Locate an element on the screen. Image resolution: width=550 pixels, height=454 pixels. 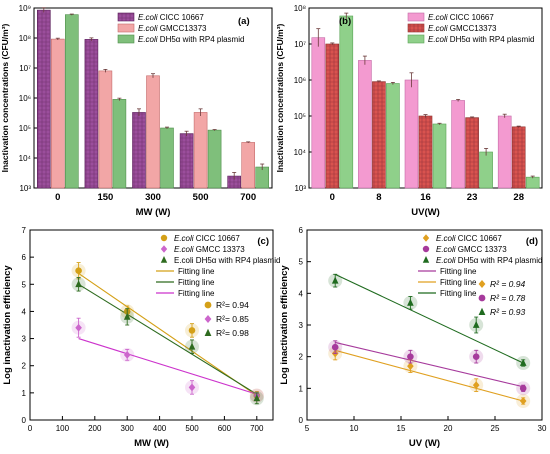
r2-value: 0.85 is located at coordinates (240, 319).